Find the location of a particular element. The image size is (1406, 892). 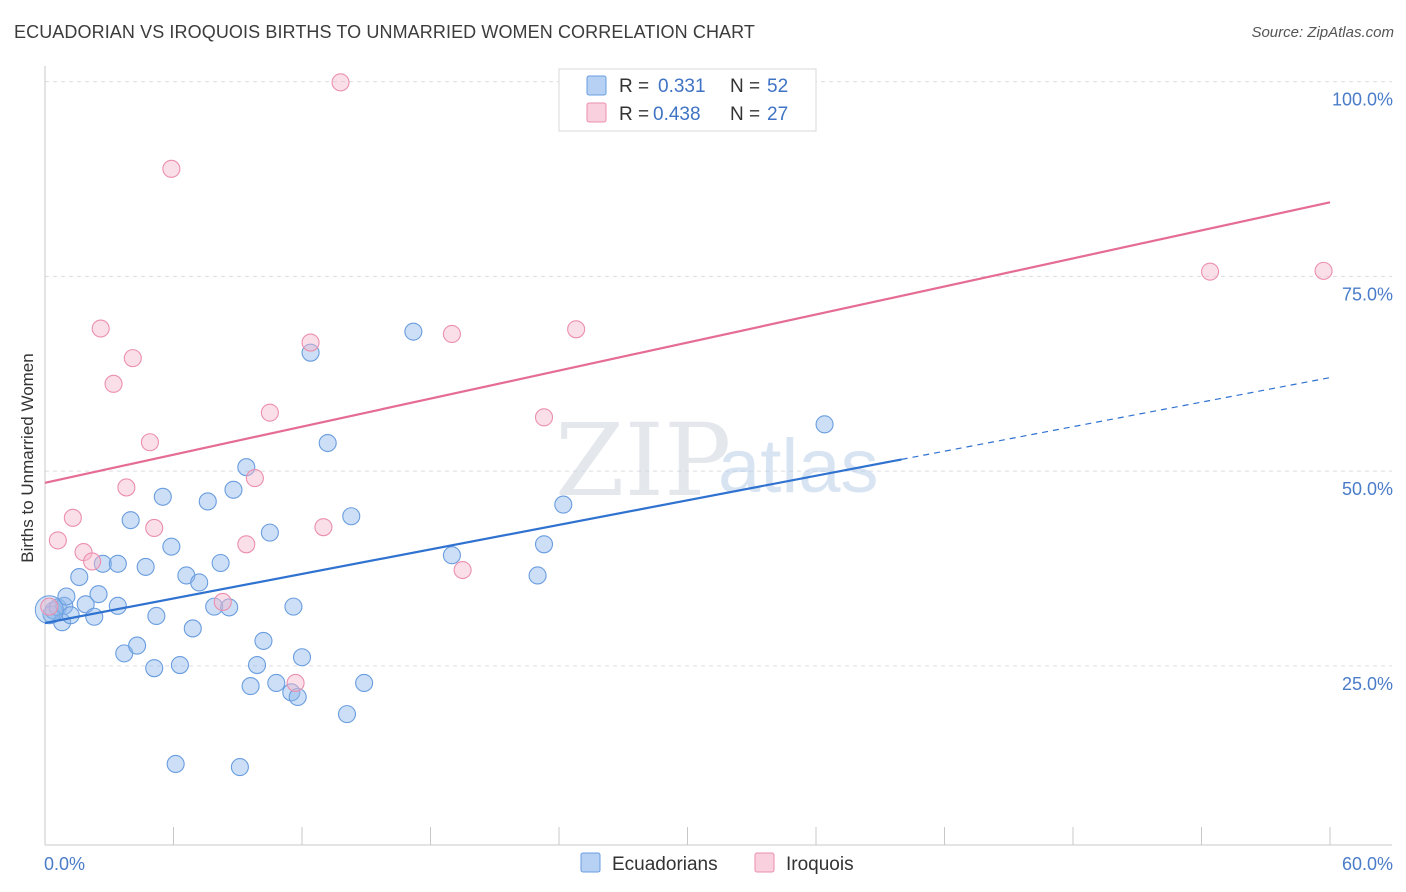

x-tick-labels: 0.0% 60.0% is located at coordinates (718, 864).